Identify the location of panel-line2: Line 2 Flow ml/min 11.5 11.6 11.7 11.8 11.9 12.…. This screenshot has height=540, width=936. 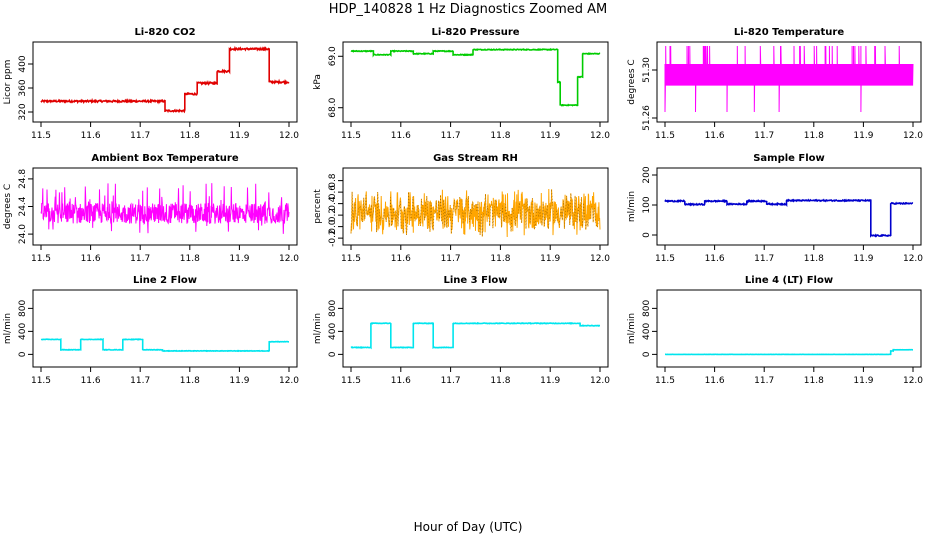
(151, 330).